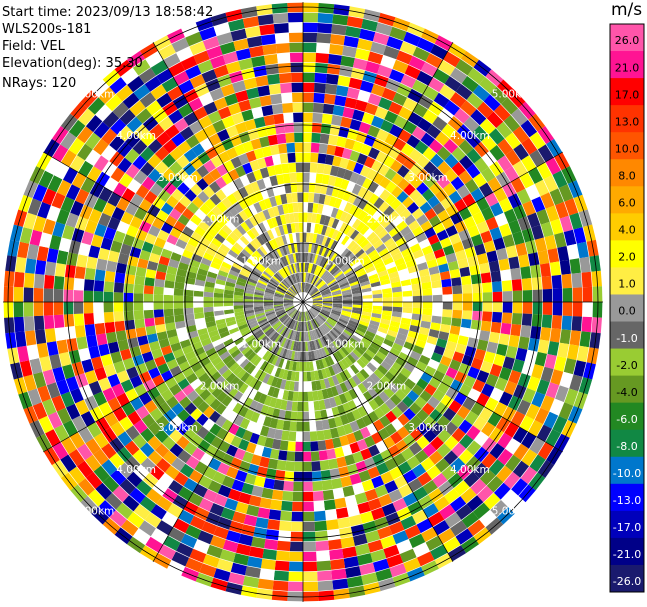 This screenshot has width=647, height=607. What do you see at coordinates (626, 365) in the screenshot?
I see `colorbar-tick-label: -2.0` at bounding box center [626, 365].